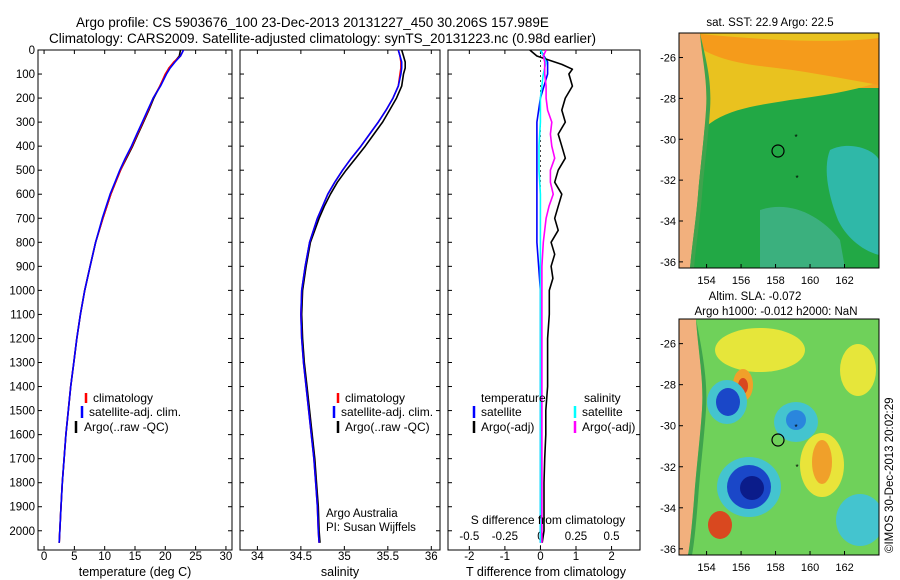 The height and width of the screenshot is (580, 900). I want to click on s-diff-argo-line, so click(548, 296).